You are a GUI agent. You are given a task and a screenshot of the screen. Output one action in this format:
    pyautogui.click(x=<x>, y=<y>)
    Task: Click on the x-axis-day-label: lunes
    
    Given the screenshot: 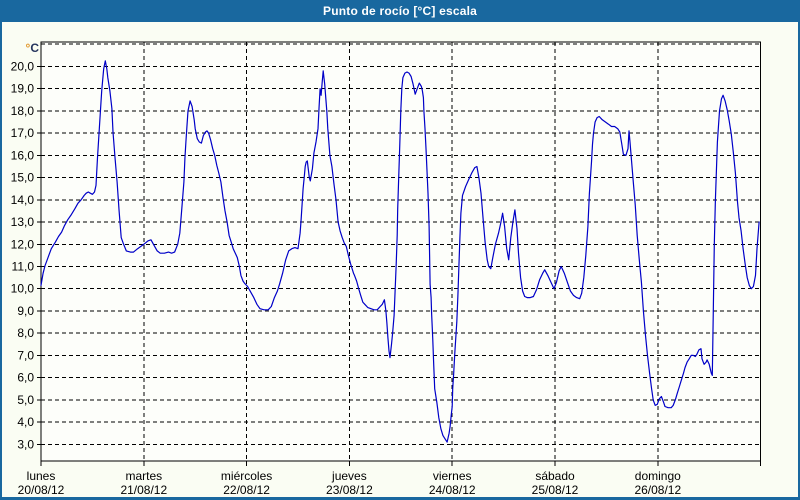 What is the action you would take?
    pyautogui.click(x=41, y=476)
    